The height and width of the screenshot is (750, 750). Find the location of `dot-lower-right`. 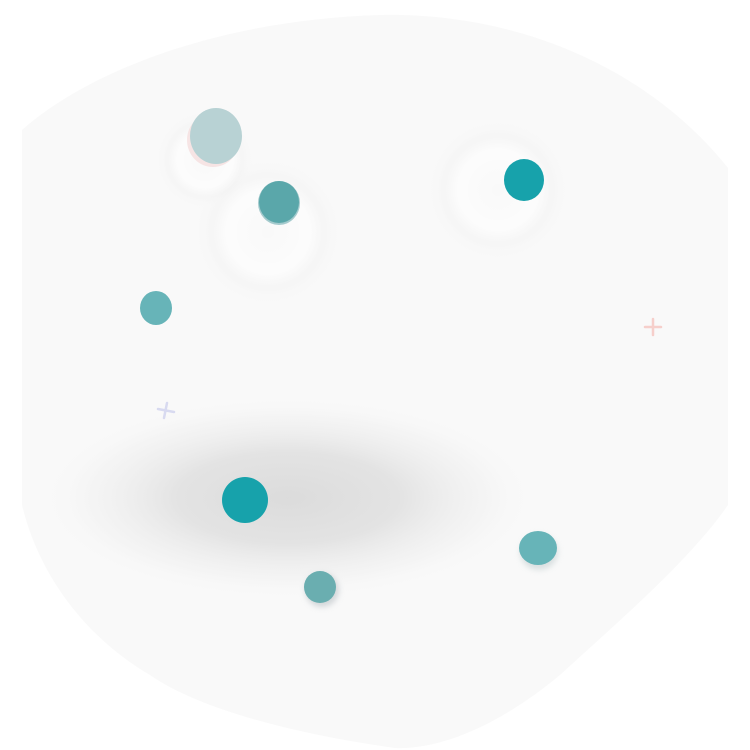

dot-lower-right is located at coordinates (538, 548).